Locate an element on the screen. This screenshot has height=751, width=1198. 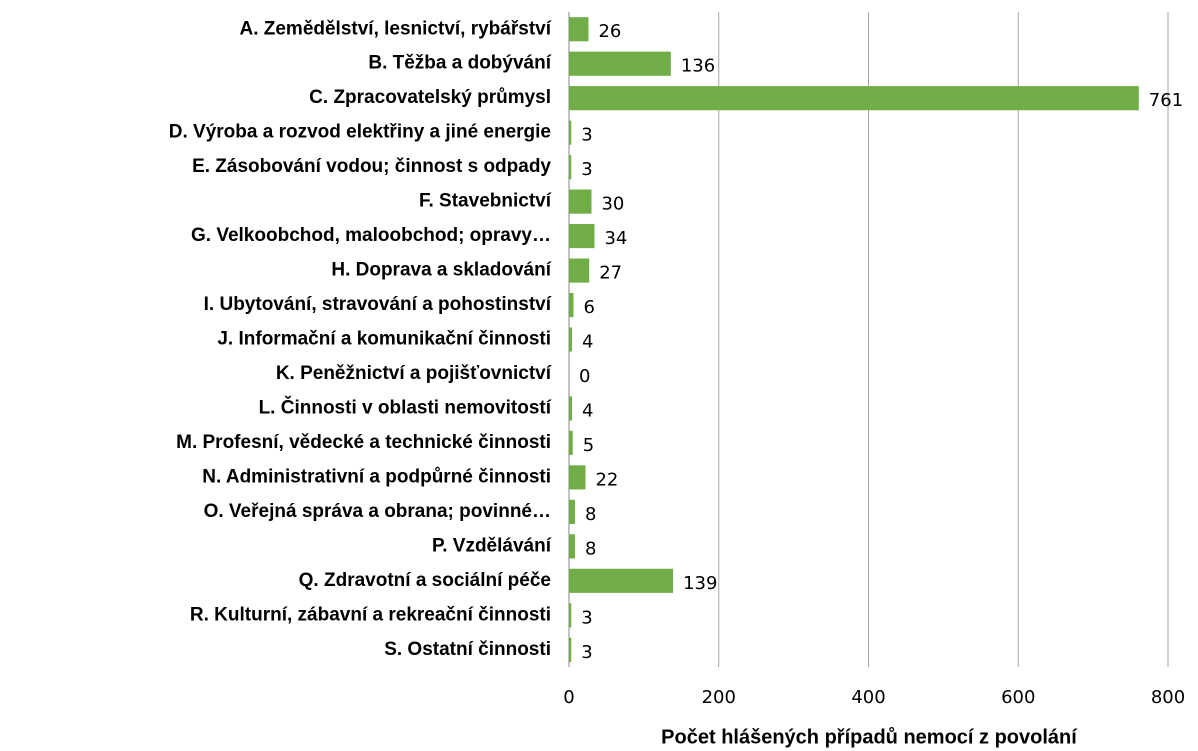
value-label: 34 is located at coordinates (615, 238).